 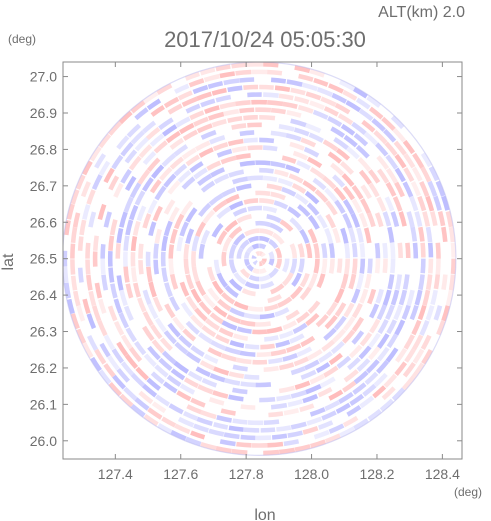 I want to click on y-tick-label: 26.3, so click(x=43, y=332).